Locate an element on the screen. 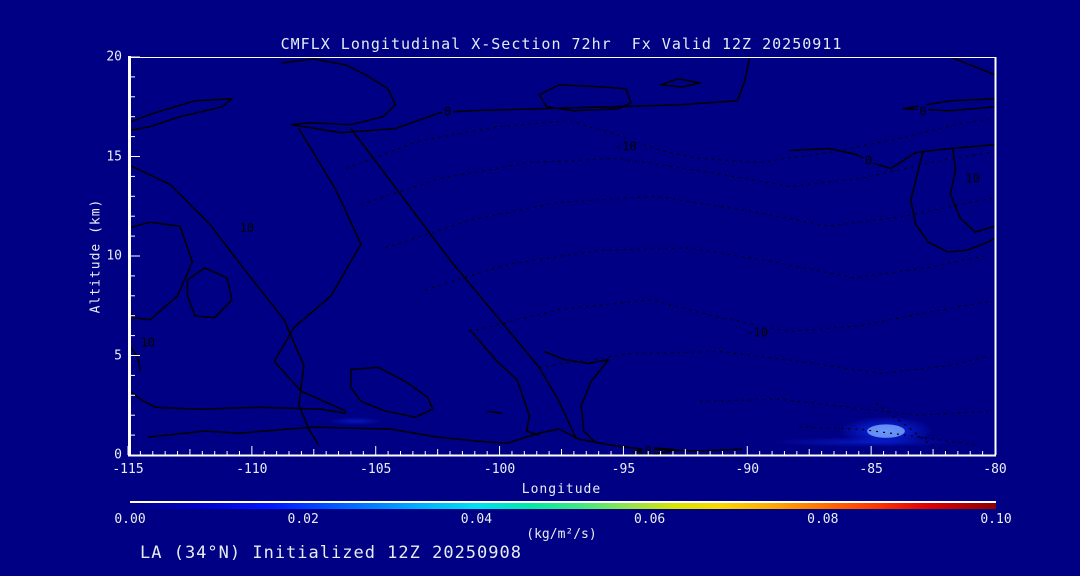  initialization-info: LA (34°N) Initialized 12Z 20250908 is located at coordinates (331, 553).